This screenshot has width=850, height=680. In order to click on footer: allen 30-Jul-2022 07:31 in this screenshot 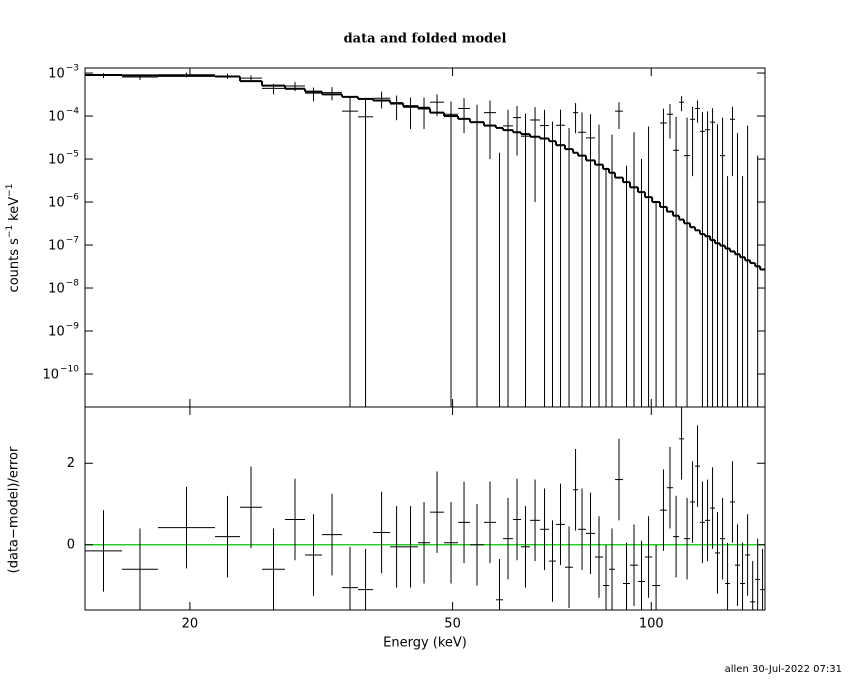, I will do `click(783, 669)`.